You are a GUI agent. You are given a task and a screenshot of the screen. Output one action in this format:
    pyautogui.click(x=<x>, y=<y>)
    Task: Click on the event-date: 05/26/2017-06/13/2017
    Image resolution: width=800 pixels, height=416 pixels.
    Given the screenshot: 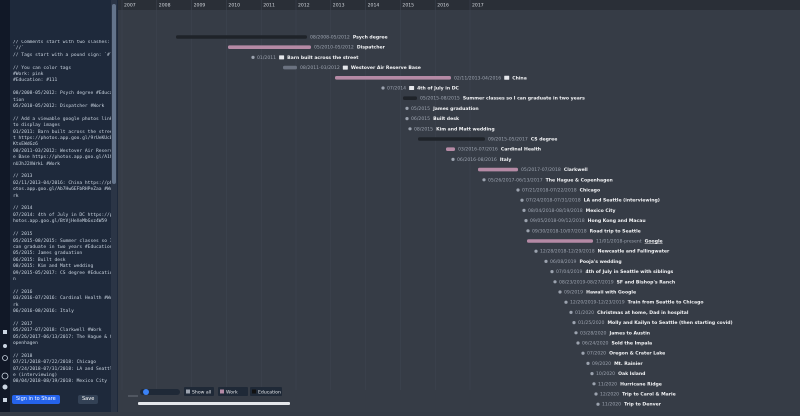 What is the action you would take?
    pyautogui.click(x=515, y=180)
    